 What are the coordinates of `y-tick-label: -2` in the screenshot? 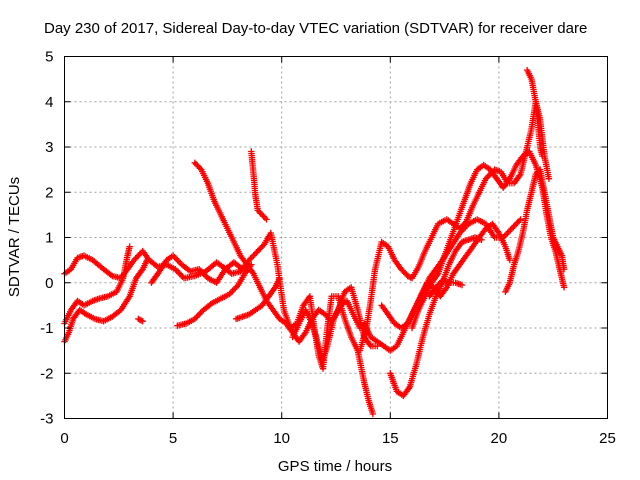 It's located at (46, 373).